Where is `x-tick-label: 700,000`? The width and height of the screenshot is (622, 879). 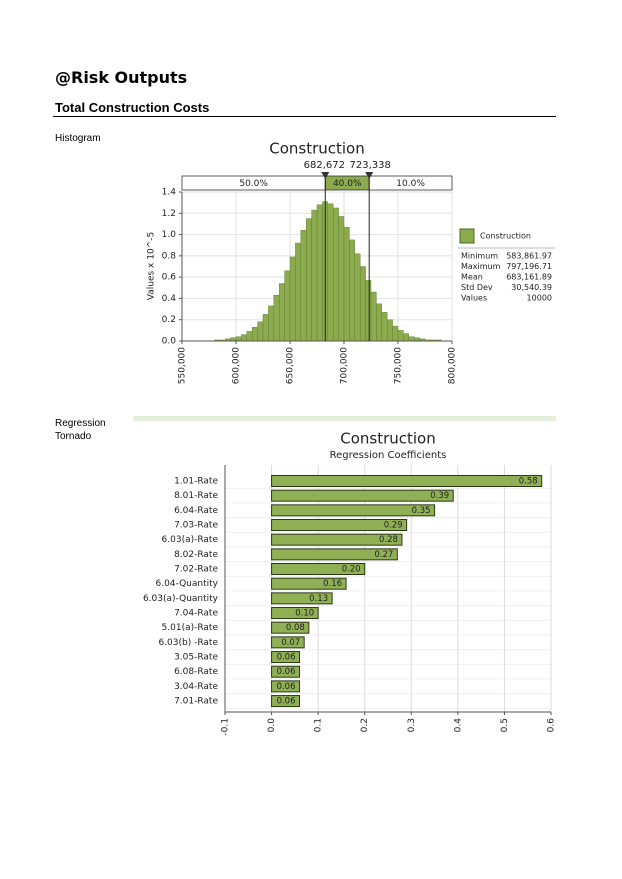
x-tick-label: 700,000 is located at coordinates (345, 365).